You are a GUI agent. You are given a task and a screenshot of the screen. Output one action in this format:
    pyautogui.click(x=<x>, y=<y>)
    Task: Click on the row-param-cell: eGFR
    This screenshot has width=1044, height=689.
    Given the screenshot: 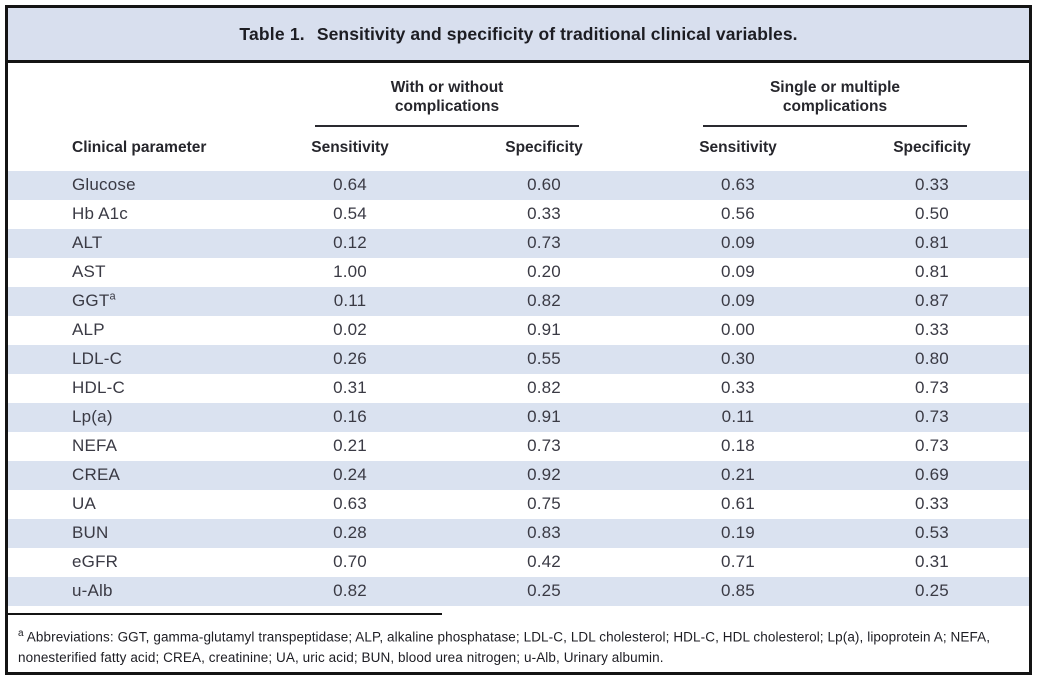 What is the action you would take?
    pyautogui.click(x=130, y=562)
    